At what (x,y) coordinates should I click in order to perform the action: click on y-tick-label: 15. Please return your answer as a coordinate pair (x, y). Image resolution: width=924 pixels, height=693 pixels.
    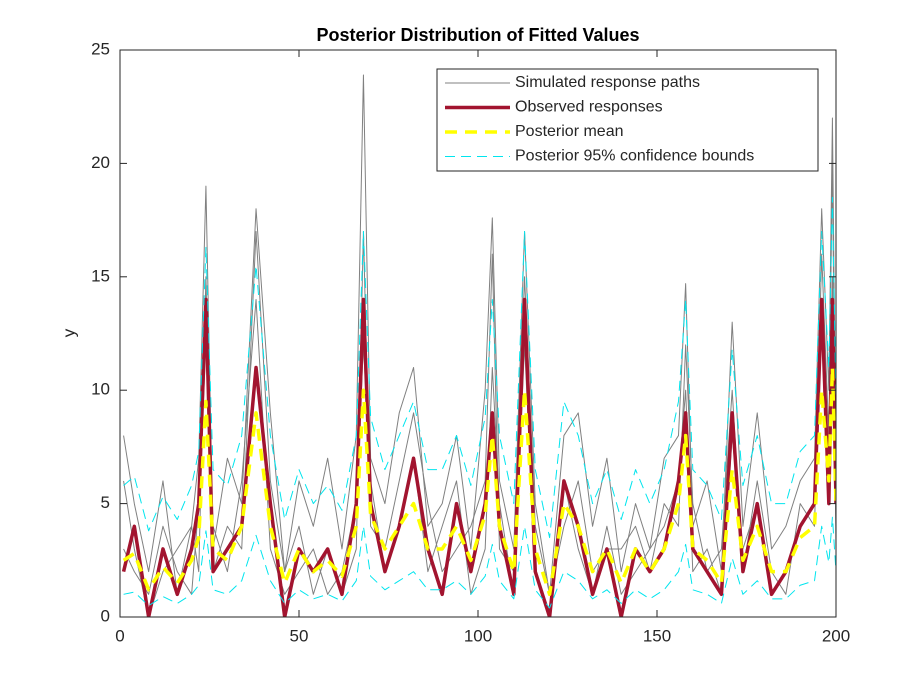
    Looking at the image, I should click on (100, 275).